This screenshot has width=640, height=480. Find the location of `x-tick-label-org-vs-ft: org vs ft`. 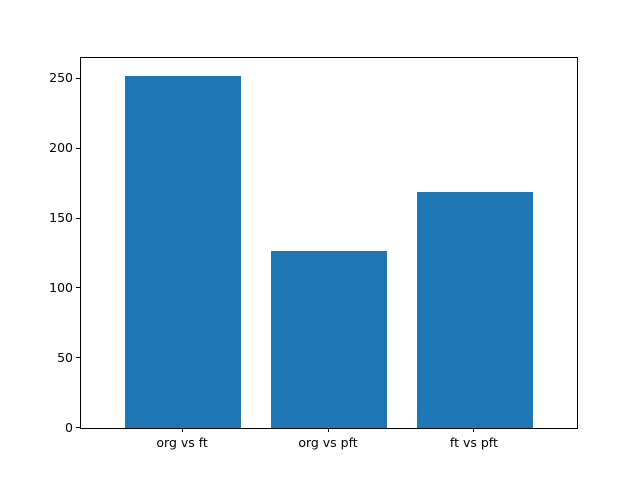

x-tick-label-org-vs-ft: org vs ft is located at coordinates (182, 442).